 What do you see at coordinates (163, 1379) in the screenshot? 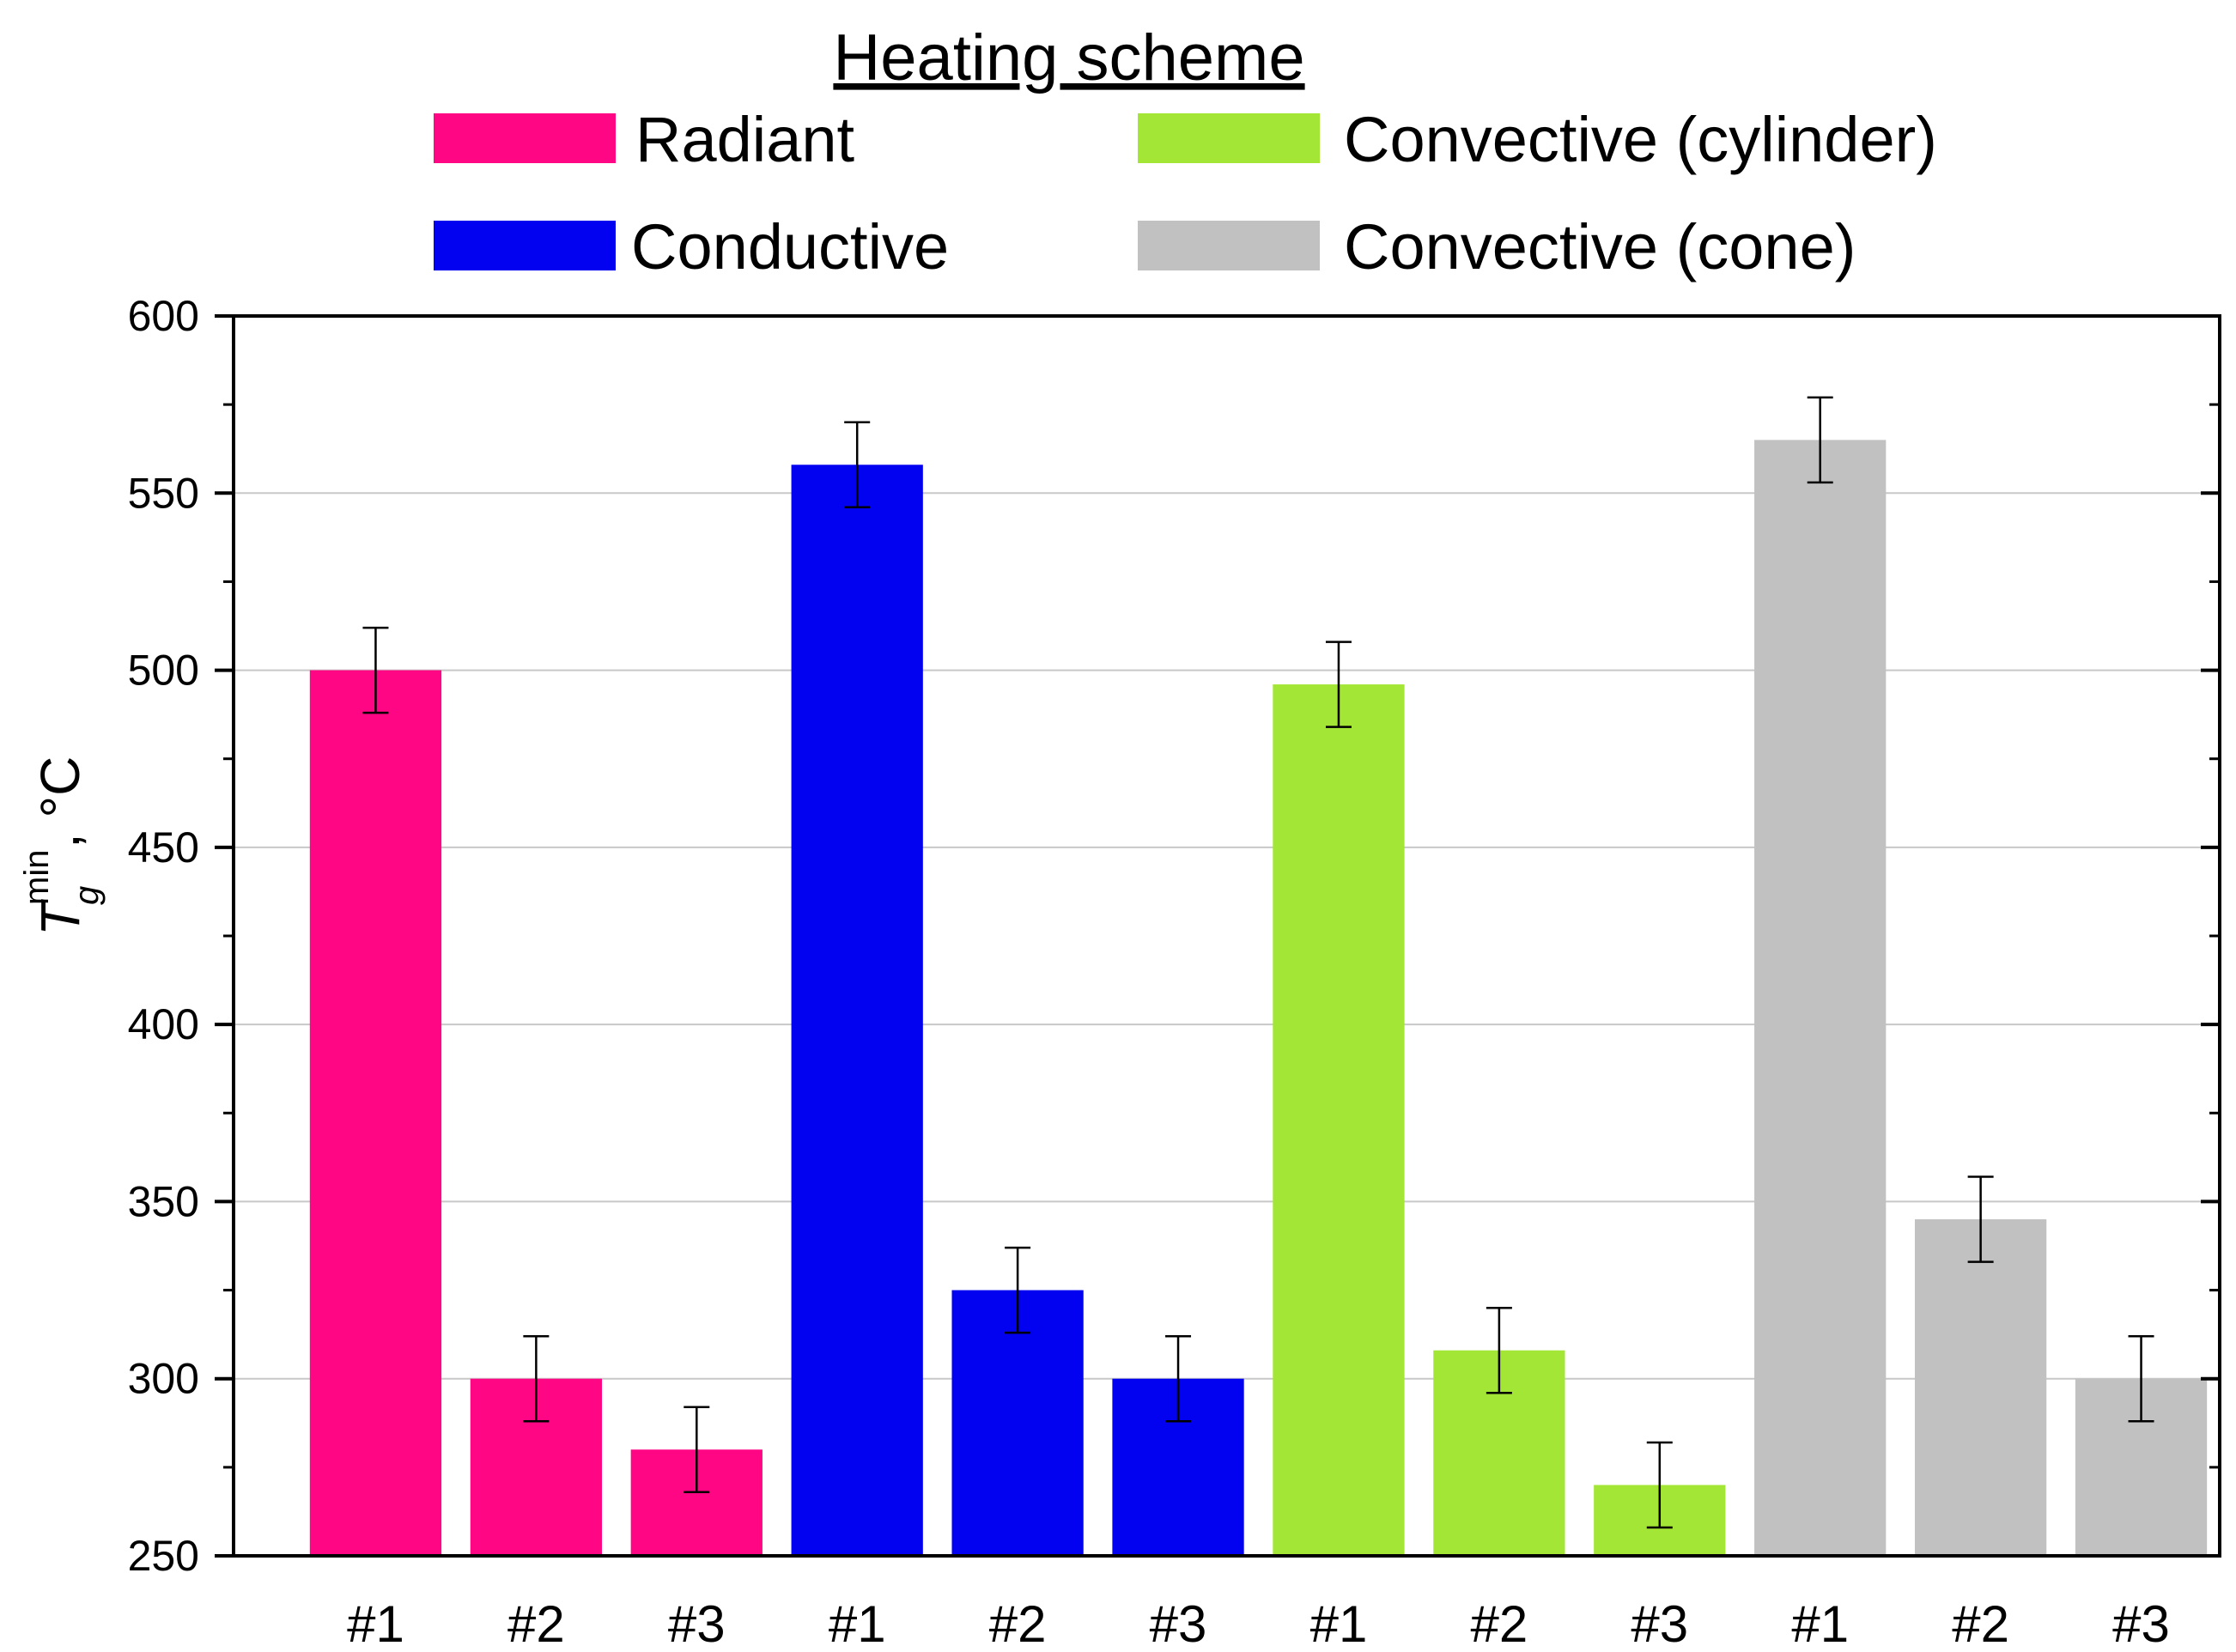
I see `y-tick-label-300: 300` at bounding box center [163, 1379].